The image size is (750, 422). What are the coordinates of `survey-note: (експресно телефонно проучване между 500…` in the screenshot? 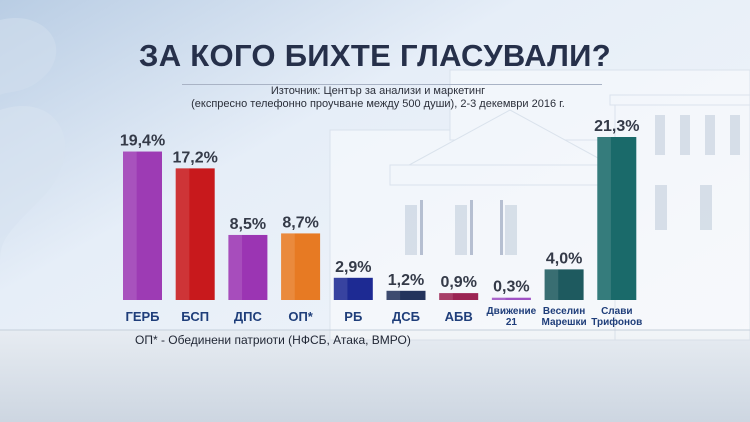 It's located at (378, 104).